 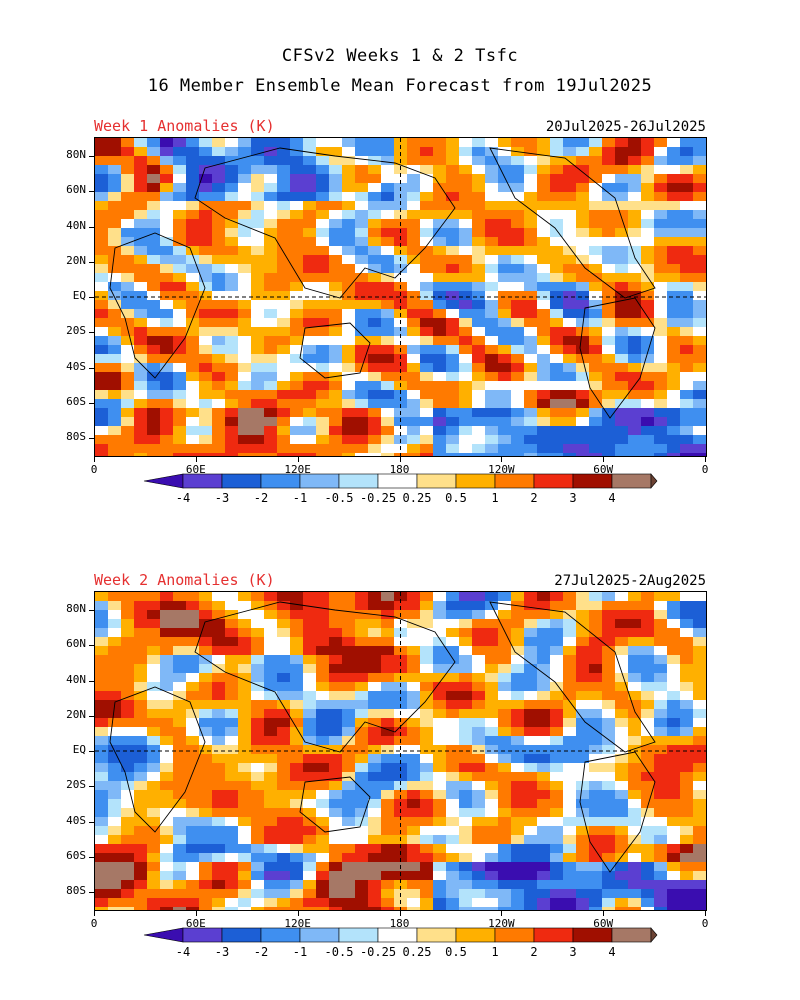 I want to click on colorbar-label: -0.25, so click(x=378, y=498).